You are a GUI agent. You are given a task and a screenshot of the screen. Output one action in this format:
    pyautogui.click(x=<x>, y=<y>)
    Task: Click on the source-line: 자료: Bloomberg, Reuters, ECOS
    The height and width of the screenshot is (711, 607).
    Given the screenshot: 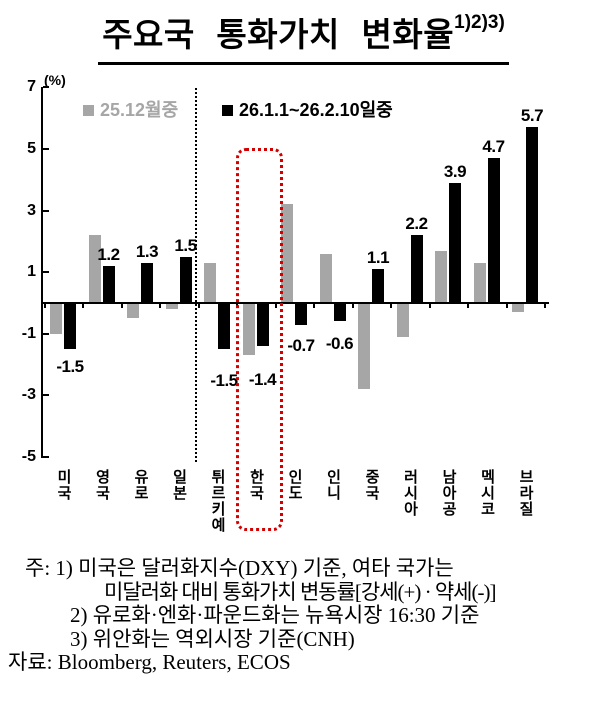 What is the action you would take?
    pyautogui.click(x=149, y=662)
    